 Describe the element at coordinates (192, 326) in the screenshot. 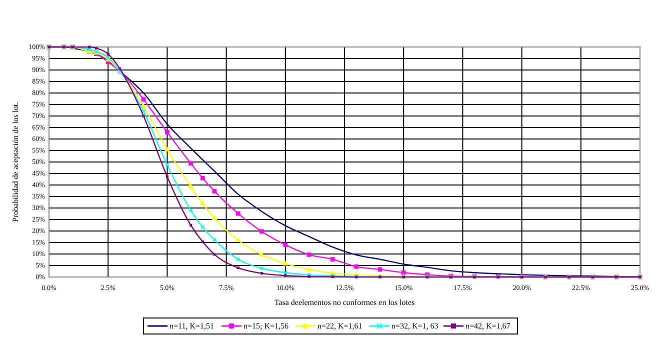

I see `legend-label: n=11, K=1,51` at that location.